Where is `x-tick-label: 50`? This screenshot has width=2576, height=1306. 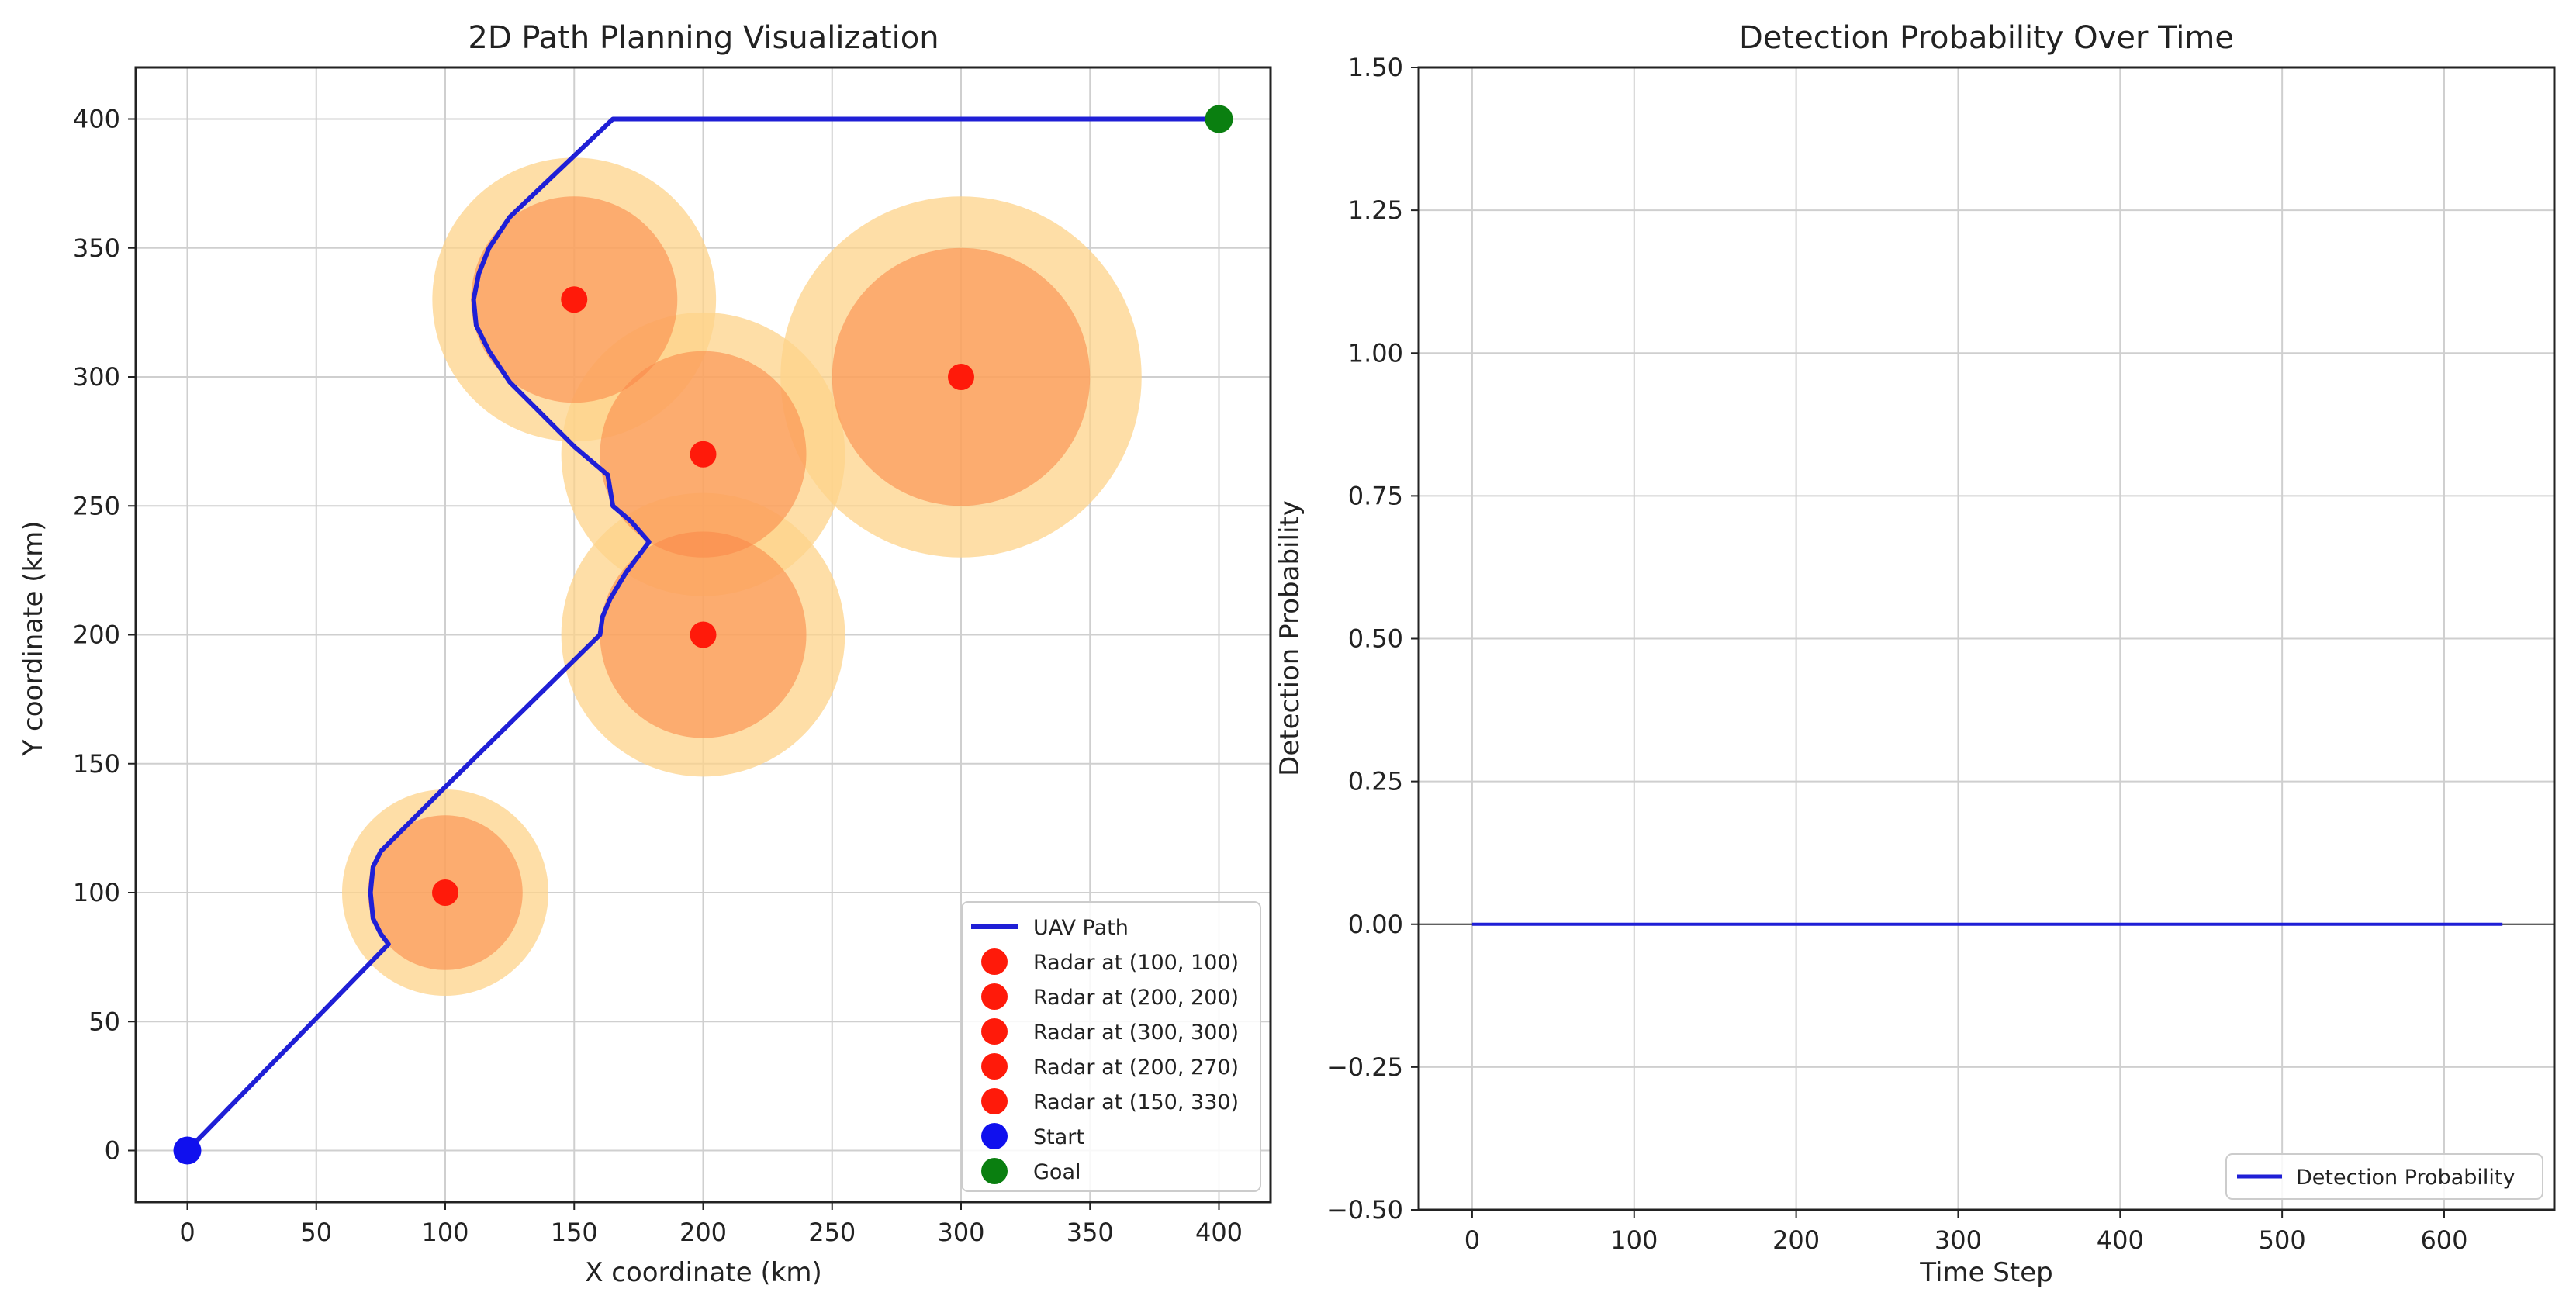 x-tick-label: 50 is located at coordinates (316, 1232).